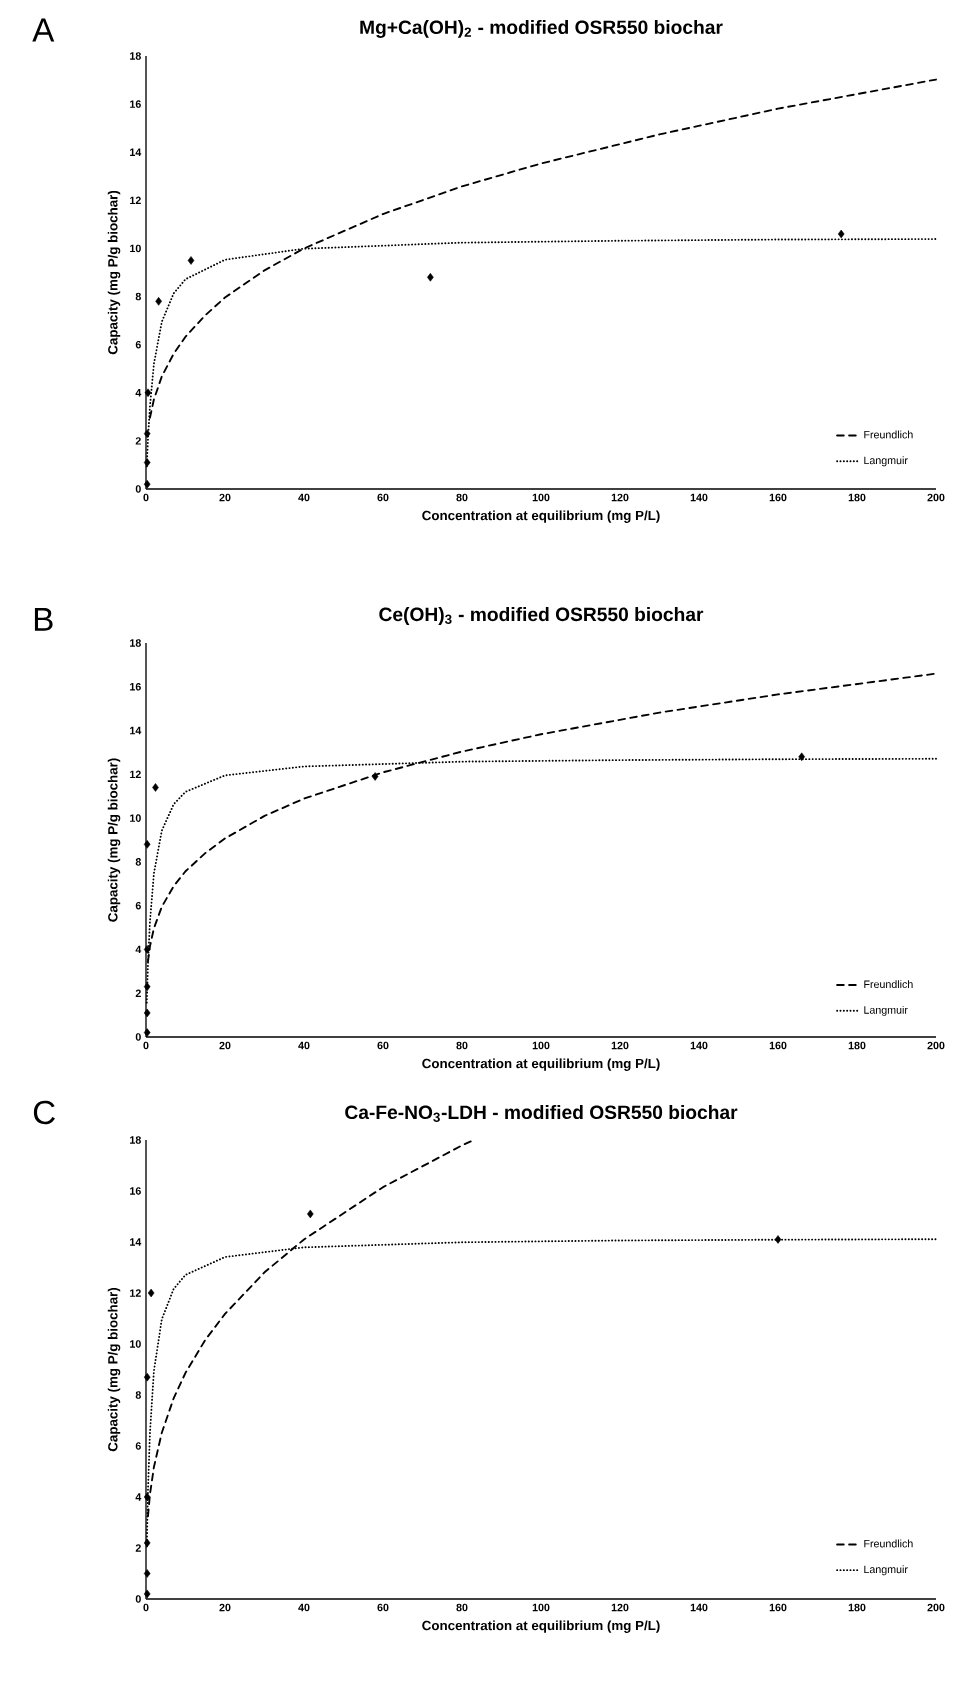 The image size is (975, 1702). What do you see at coordinates (44, 1112) in the screenshot?
I see `text: C` at bounding box center [44, 1112].